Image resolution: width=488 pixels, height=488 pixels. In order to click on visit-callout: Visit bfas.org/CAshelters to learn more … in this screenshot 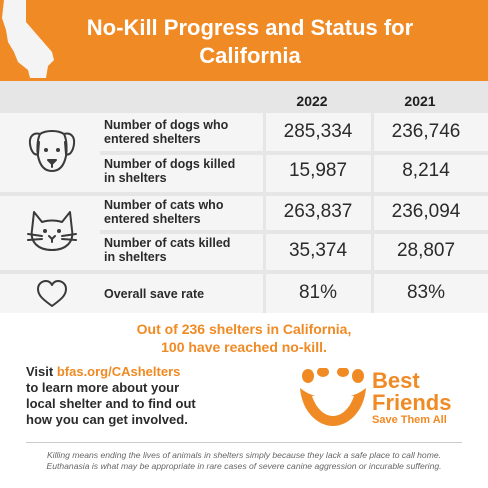, I will do `click(111, 395)`.